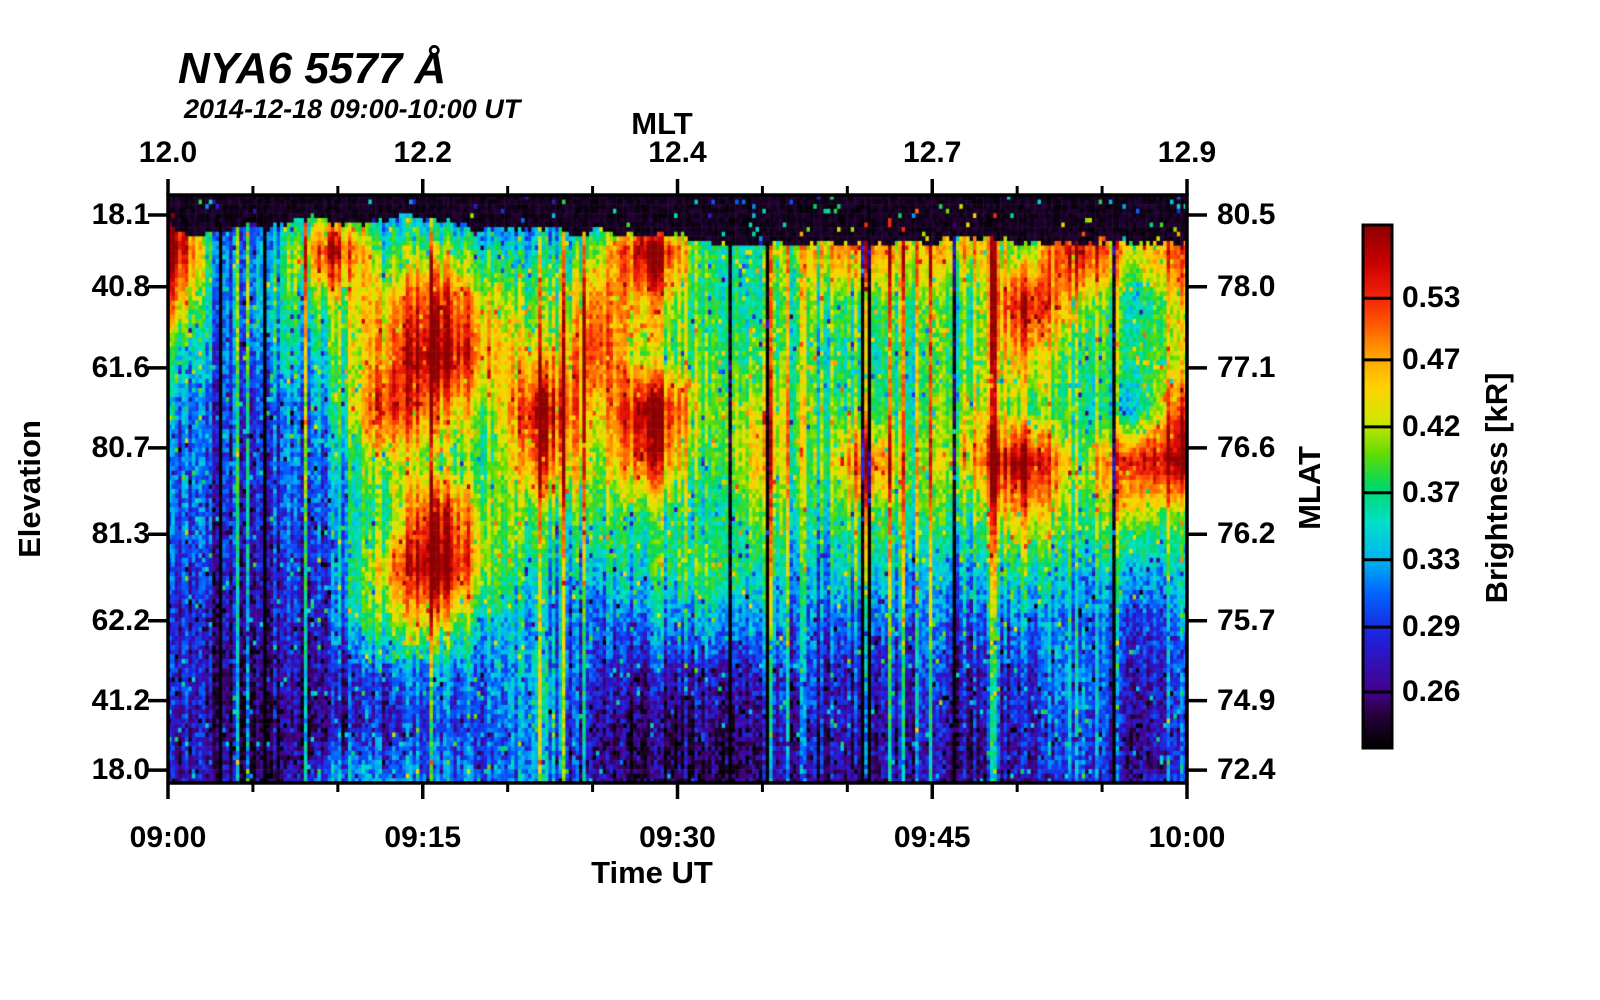 Image resolution: width=1600 pixels, height=1000 pixels. What do you see at coordinates (120, 214) in the screenshot?
I see `left-tick-label-0: 18.1` at bounding box center [120, 214].